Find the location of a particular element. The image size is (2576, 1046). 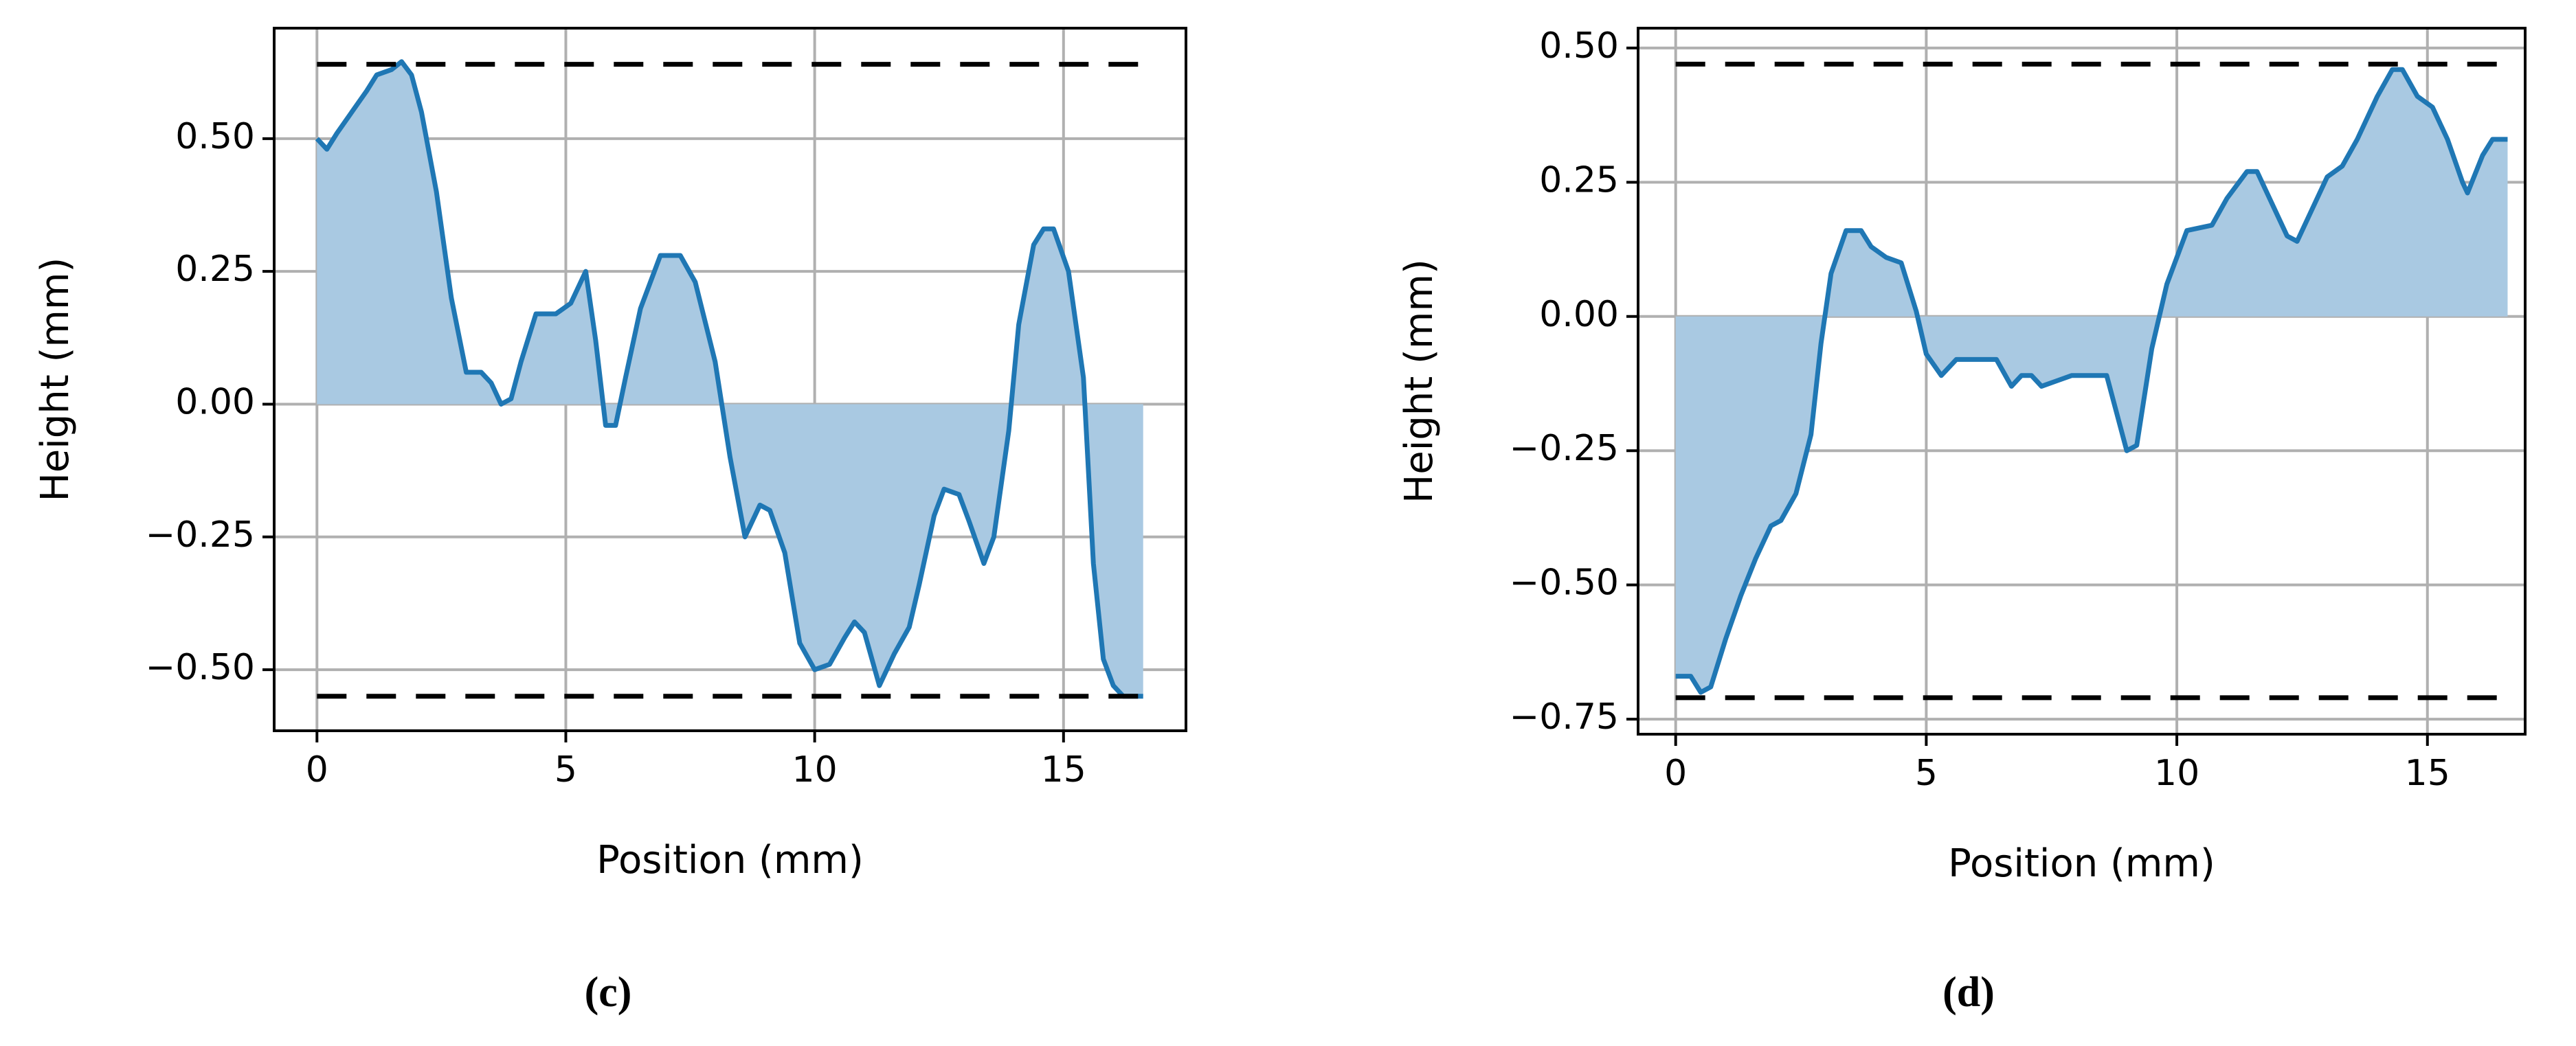

caption: (d) is located at coordinates (1969, 992).